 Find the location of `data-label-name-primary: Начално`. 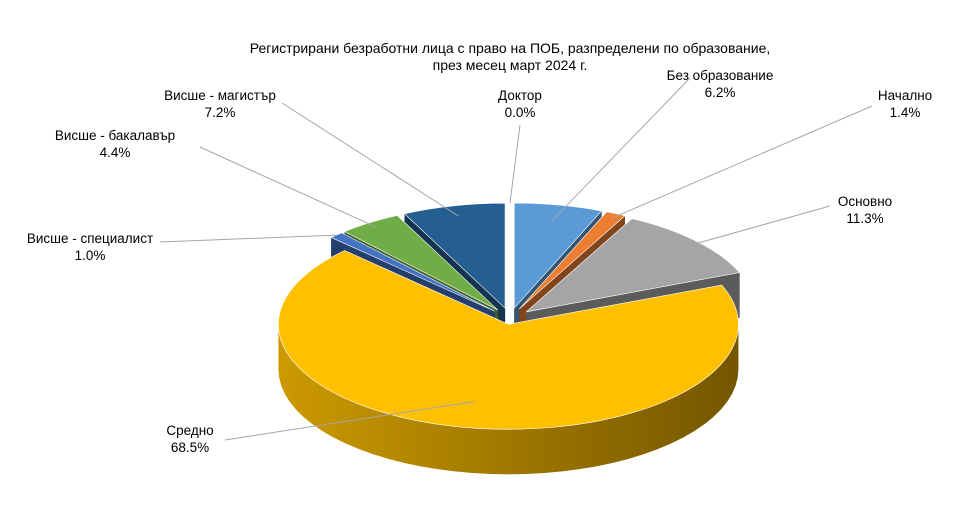

data-label-name-primary: Начално is located at coordinates (905, 95).